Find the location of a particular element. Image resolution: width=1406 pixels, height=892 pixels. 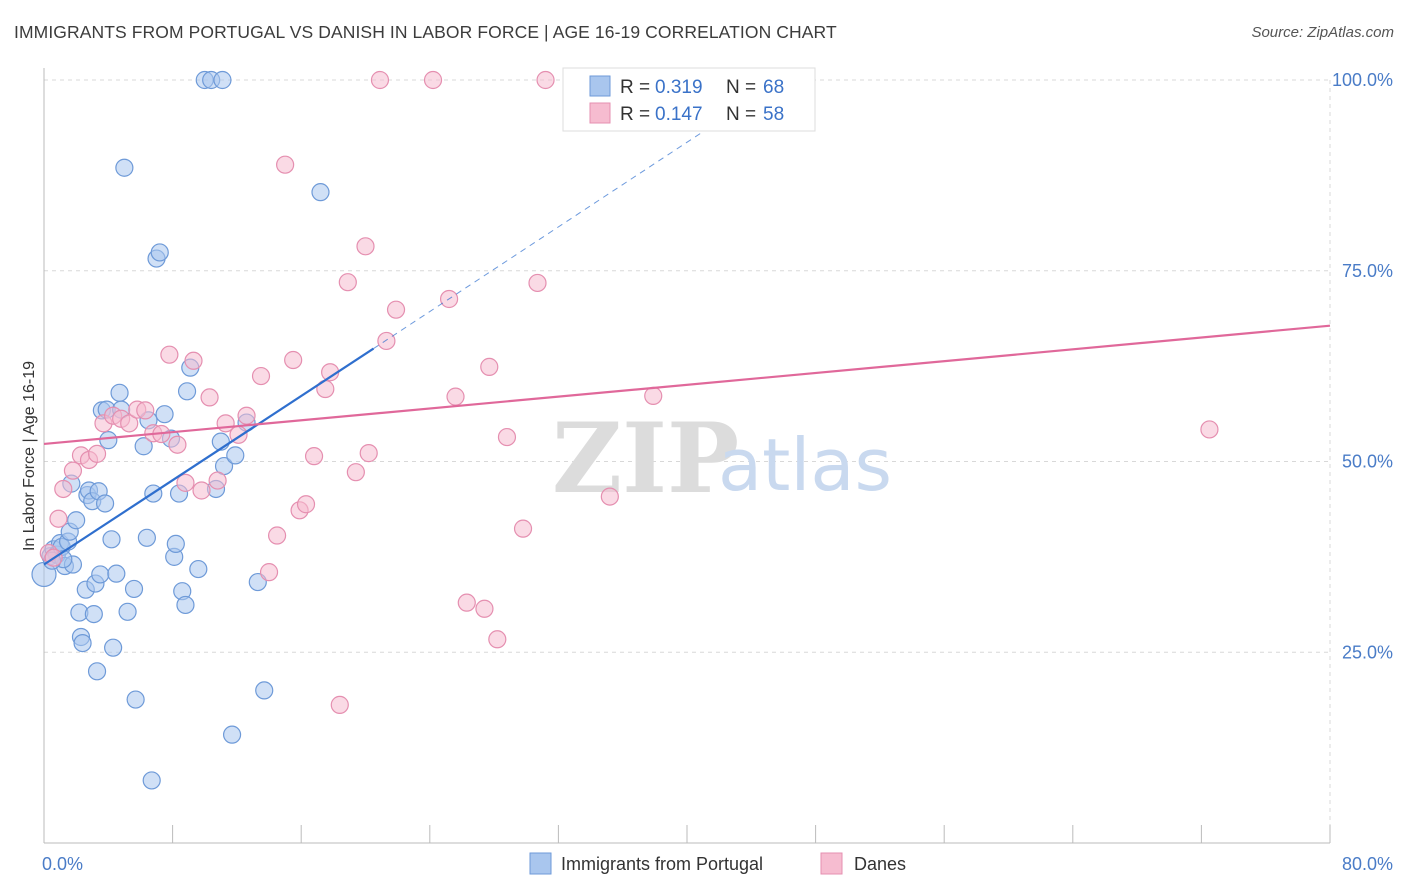

watermark-zip: ZIP is located at coordinates (645, 458).